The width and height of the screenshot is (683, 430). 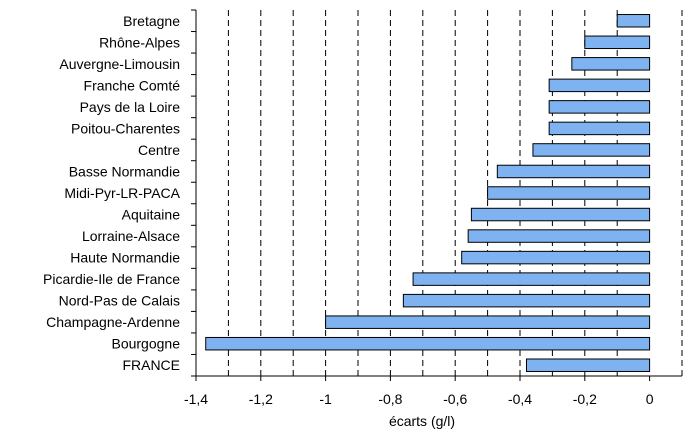 What do you see at coordinates (526, 300) in the screenshot?
I see `bar-nord-pas-de-calais` at bounding box center [526, 300].